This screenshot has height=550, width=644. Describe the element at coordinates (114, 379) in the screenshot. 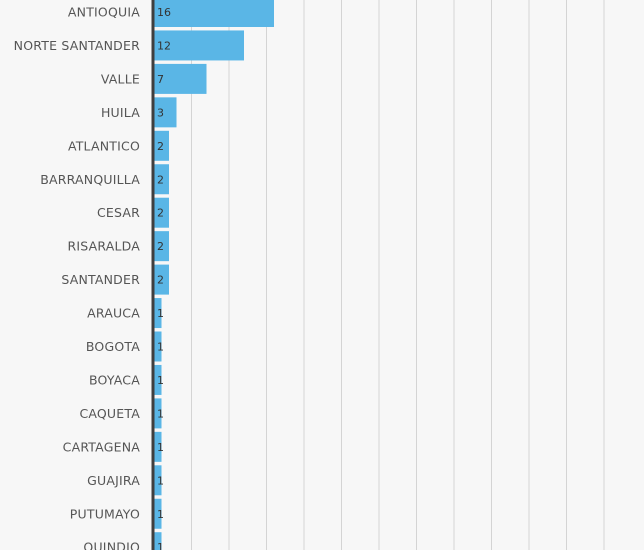

I see `category-label: BOYACA` at that location.